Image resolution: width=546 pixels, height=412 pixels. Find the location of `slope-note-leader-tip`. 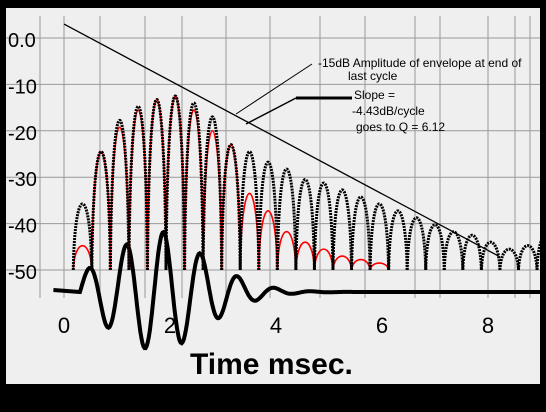

slope-note-leader-tip is located at coordinates (271, 111).